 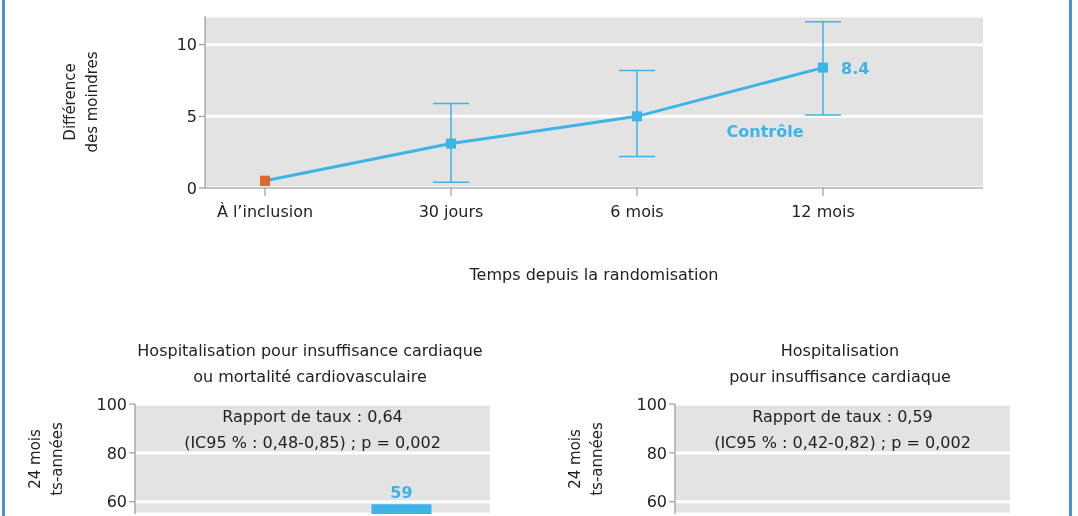 I want to click on y-tick-label: 5, so click(x=191, y=117).